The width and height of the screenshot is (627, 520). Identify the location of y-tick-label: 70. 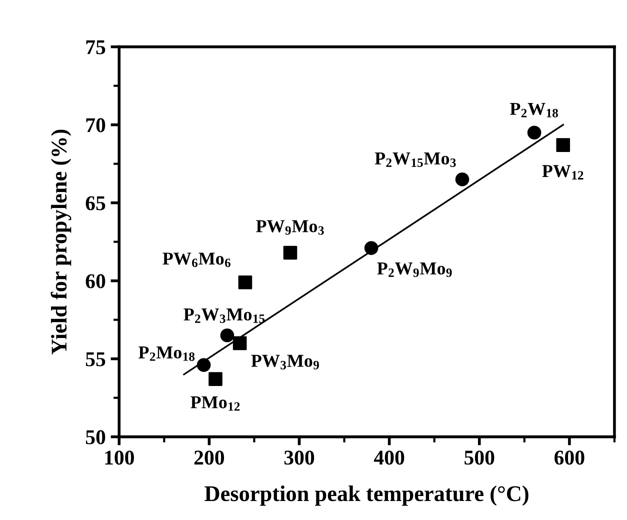
(96, 125).